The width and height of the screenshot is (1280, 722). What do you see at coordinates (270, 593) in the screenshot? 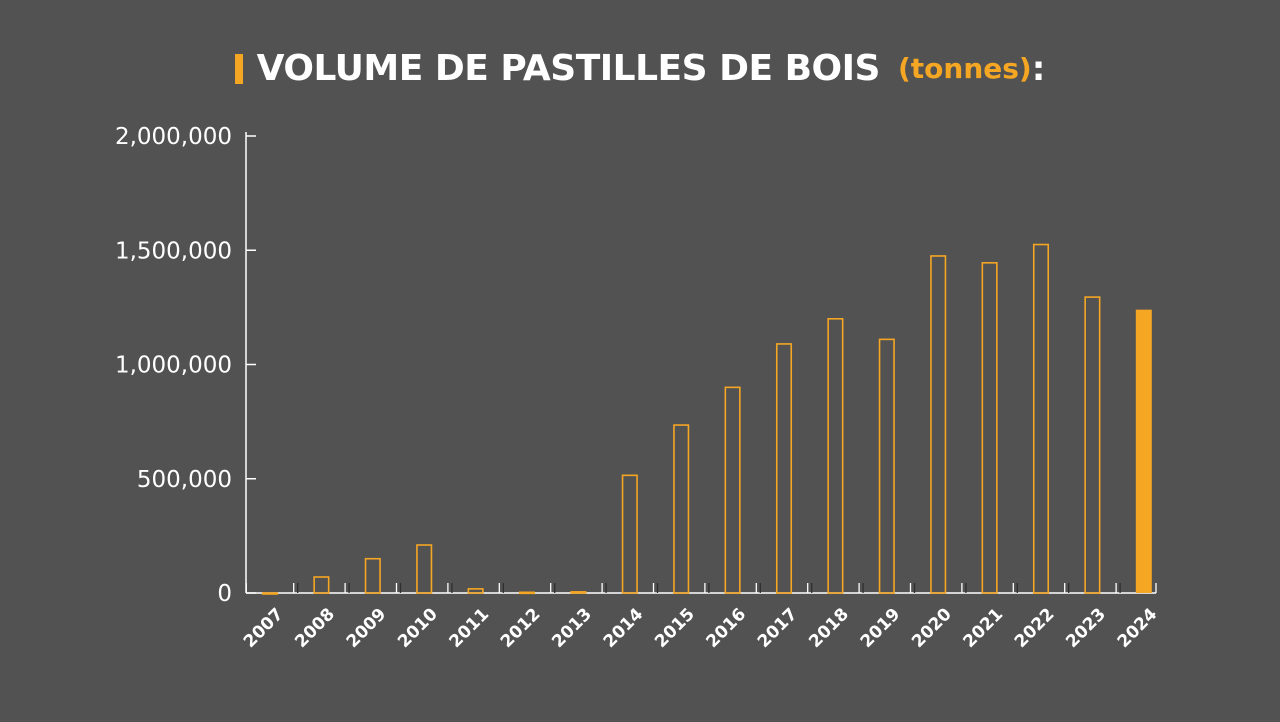
I see `bar-2007` at bounding box center [270, 593].